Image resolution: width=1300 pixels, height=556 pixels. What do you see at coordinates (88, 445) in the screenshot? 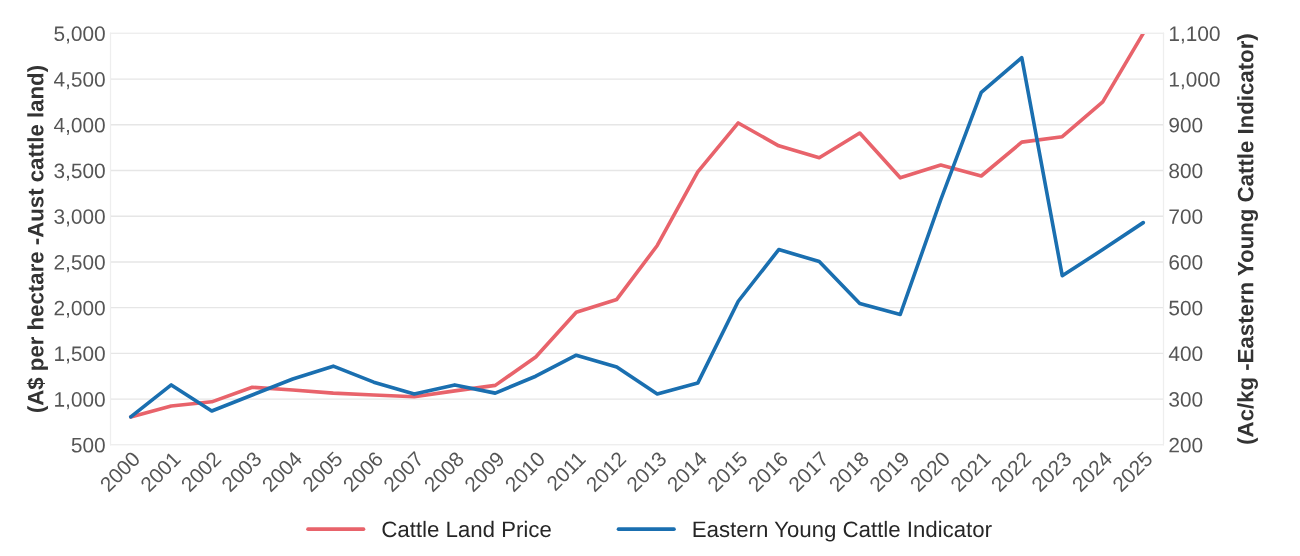
I see `y-tick-label: 500` at bounding box center [88, 445].